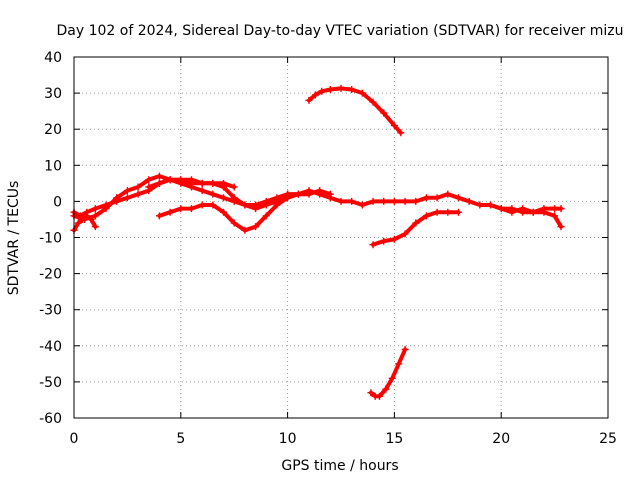  What do you see at coordinates (394, 439) in the screenshot?
I see `x-tick-label: 15` at bounding box center [394, 439].